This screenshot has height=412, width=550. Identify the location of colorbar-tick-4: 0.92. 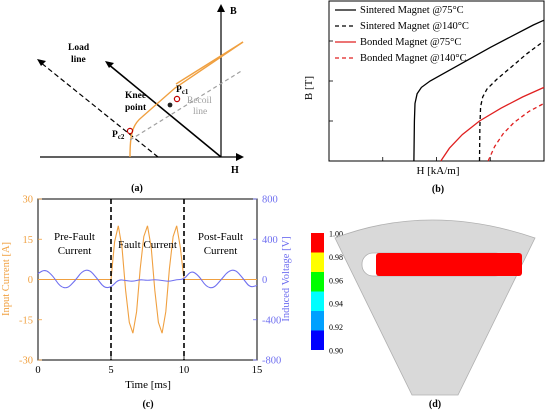
(336, 327).